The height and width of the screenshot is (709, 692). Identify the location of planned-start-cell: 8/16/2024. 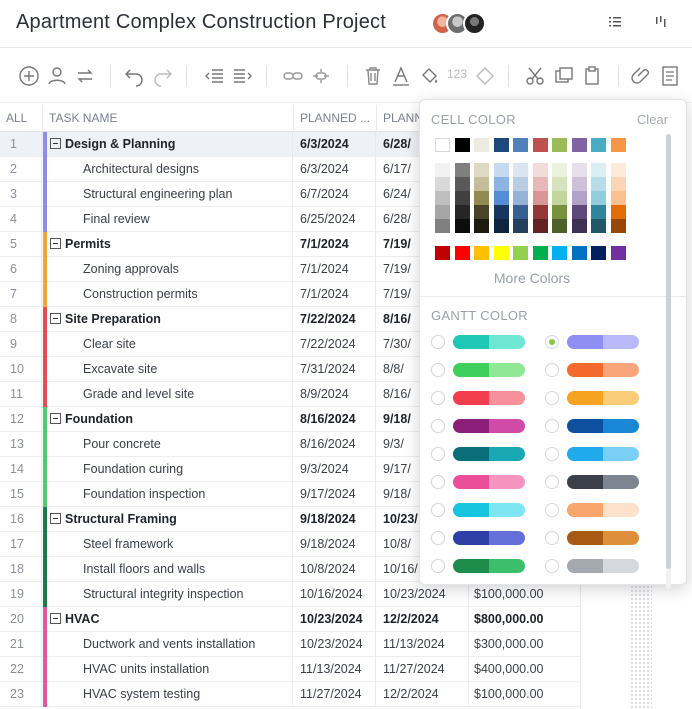
(335, 444).